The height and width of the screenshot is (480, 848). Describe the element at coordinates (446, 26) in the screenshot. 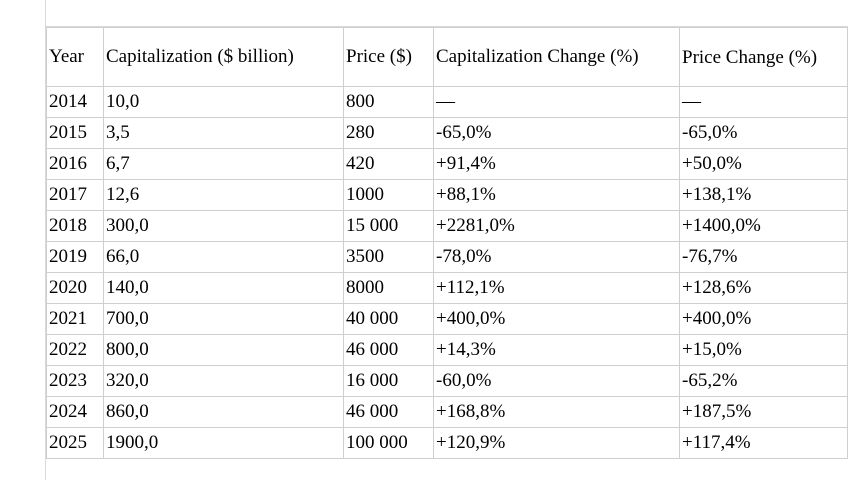

I see `page-top-divider` at that location.